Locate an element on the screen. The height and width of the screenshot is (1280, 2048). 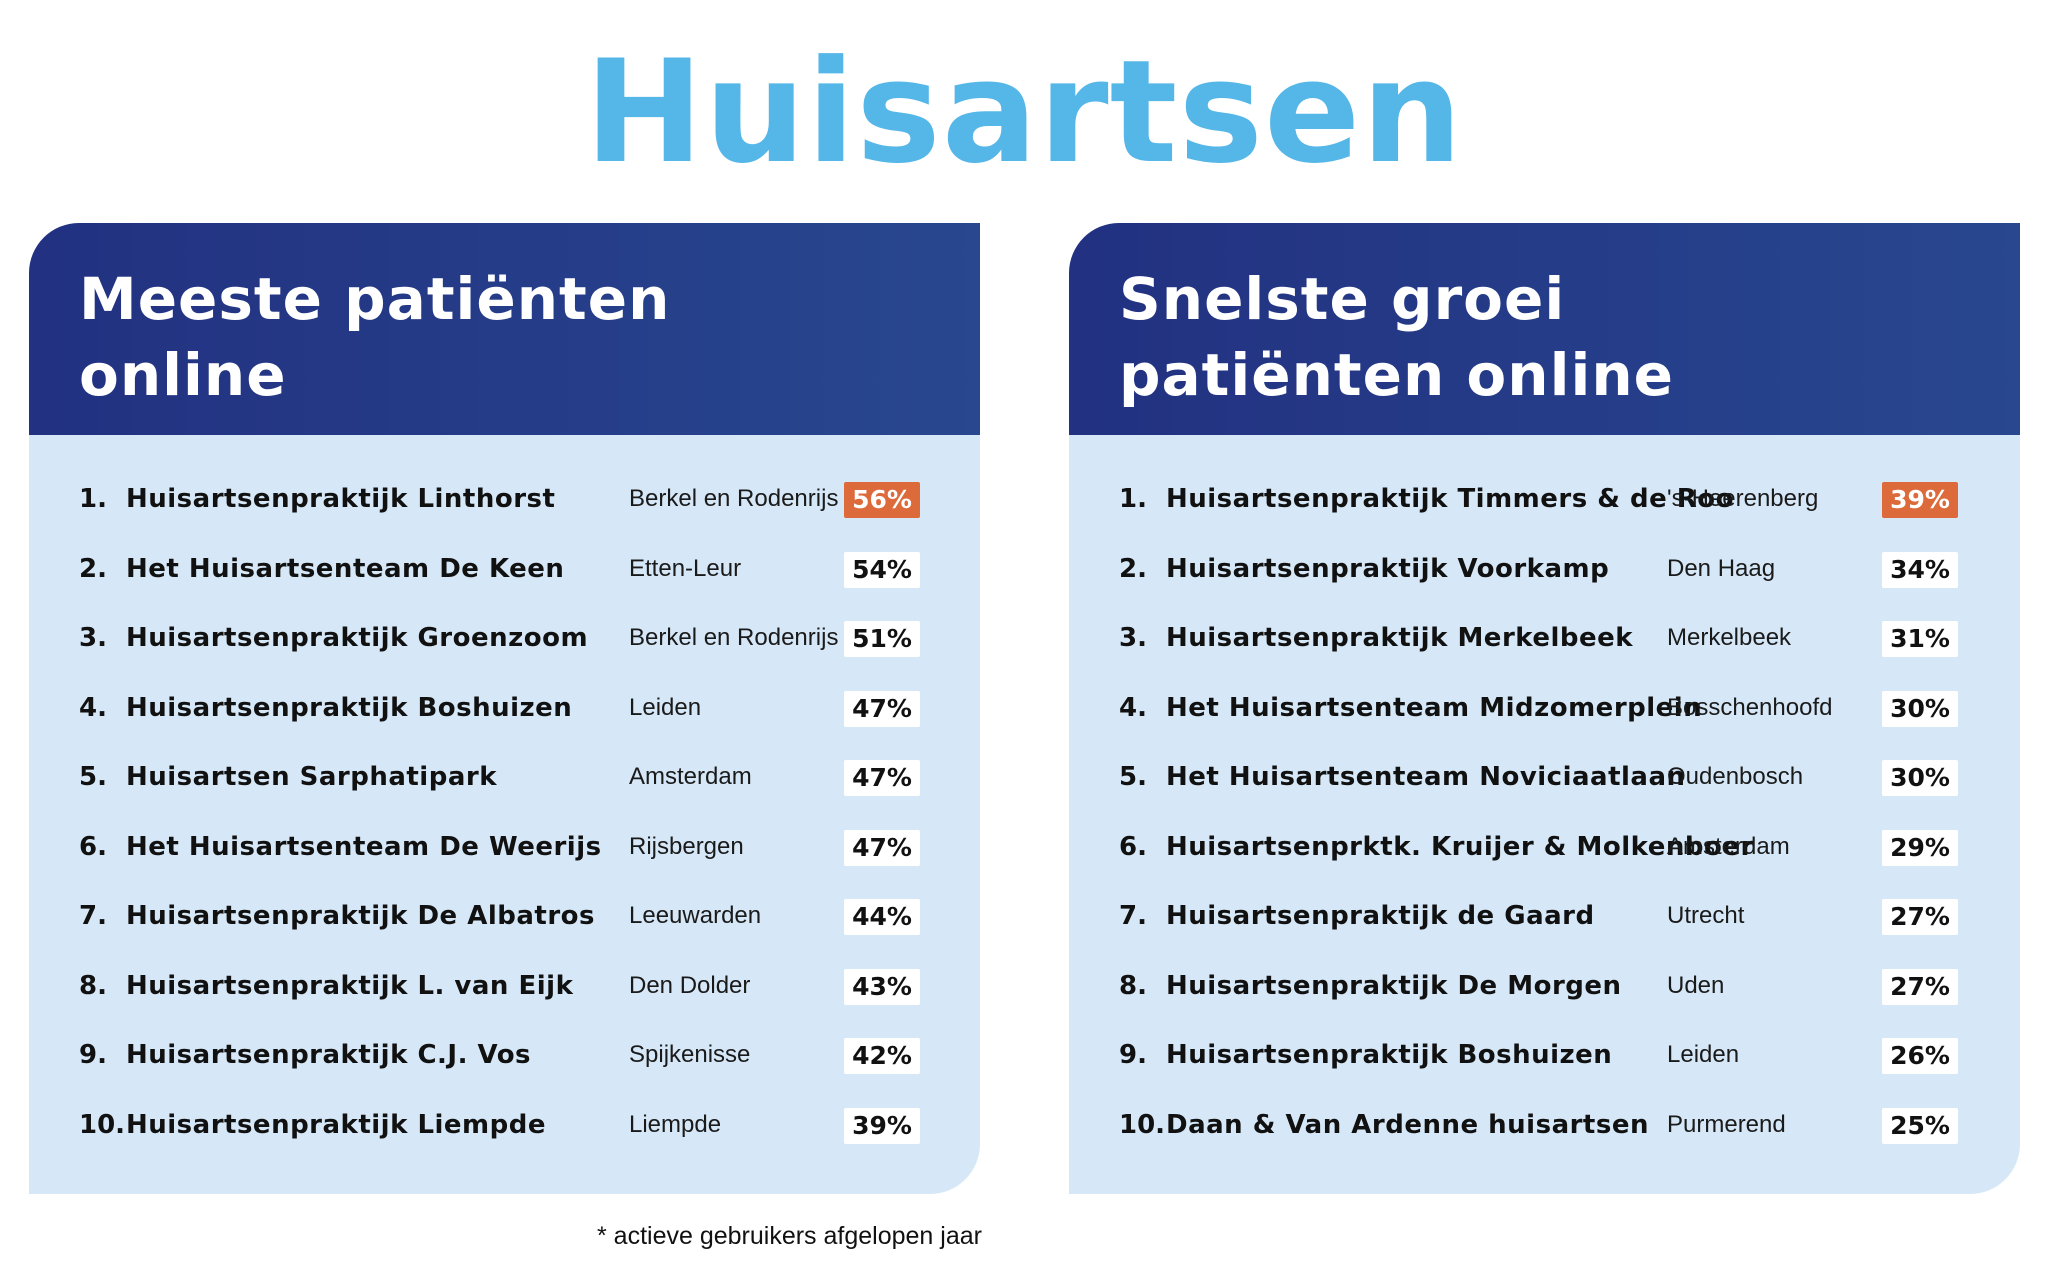
city-name: Amsterdam is located at coordinates (690, 776).